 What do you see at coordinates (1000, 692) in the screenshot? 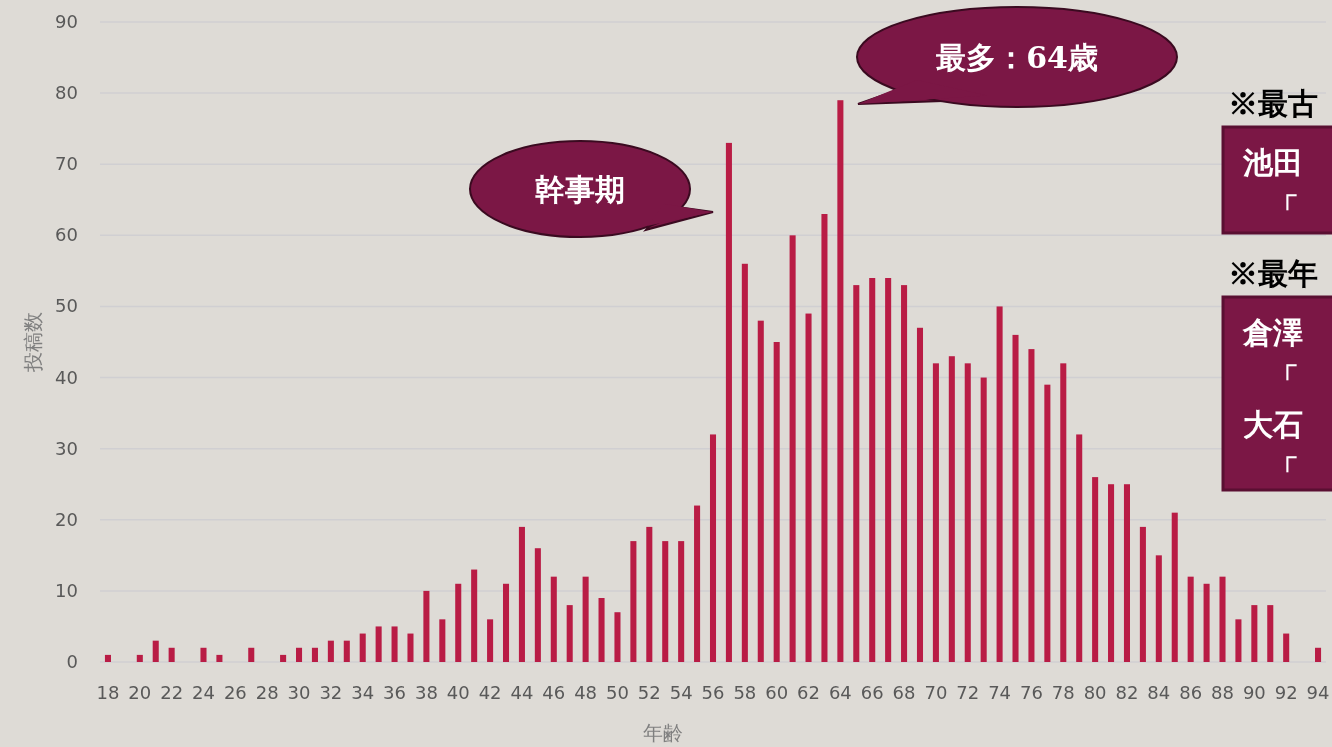
I see `x-tick-label: 74` at bounding box center [1000, 692].